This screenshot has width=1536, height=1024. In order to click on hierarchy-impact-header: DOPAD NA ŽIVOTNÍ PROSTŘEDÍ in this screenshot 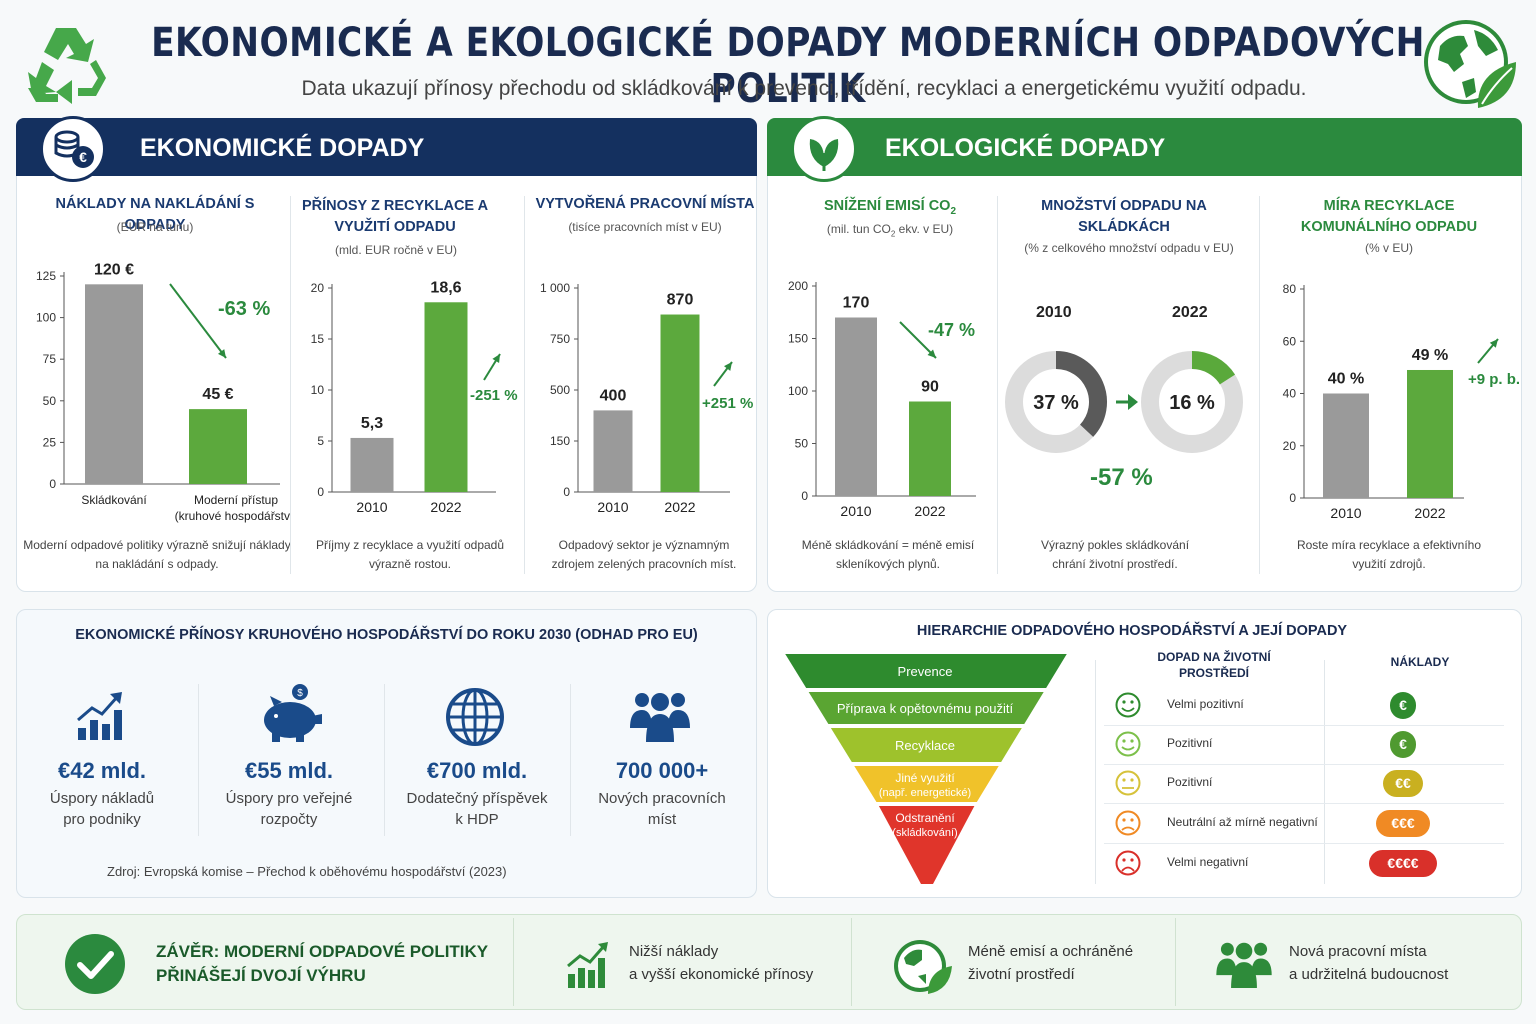, I will do `click(1214, 665)`.